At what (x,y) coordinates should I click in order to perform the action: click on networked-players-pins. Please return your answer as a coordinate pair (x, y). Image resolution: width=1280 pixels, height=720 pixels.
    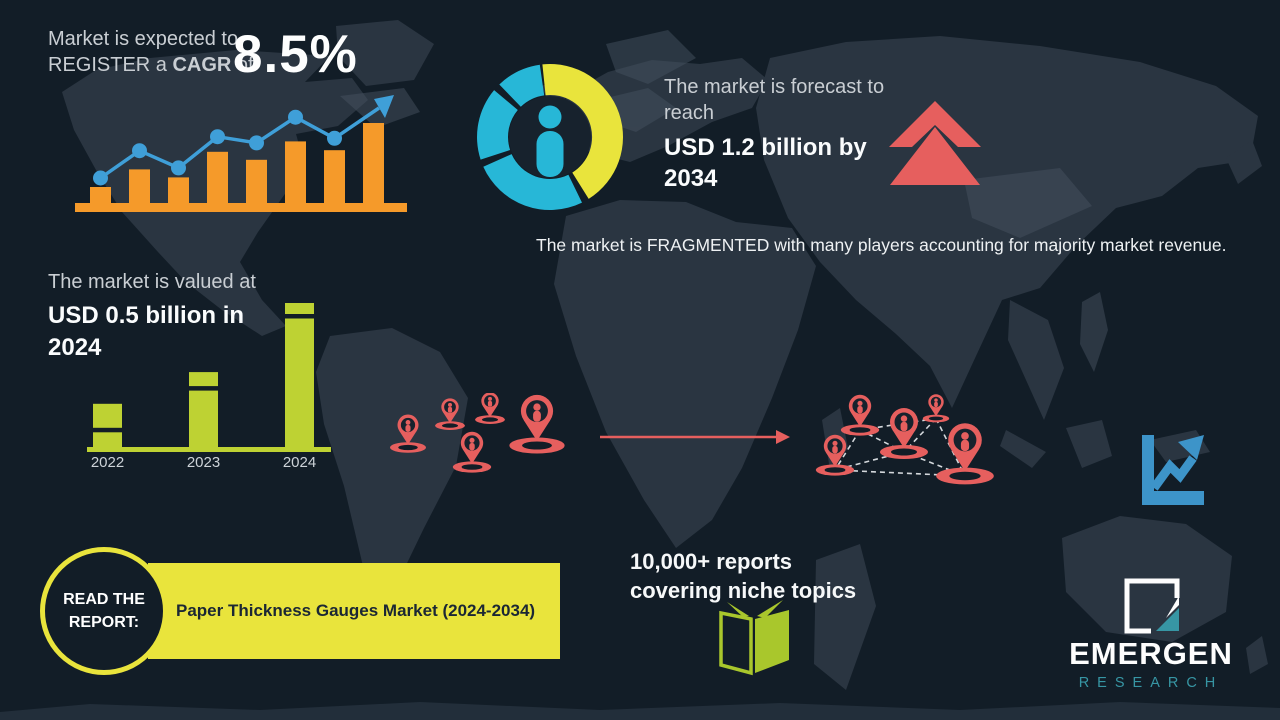
    Looking at the image, I should click on (908, 449).